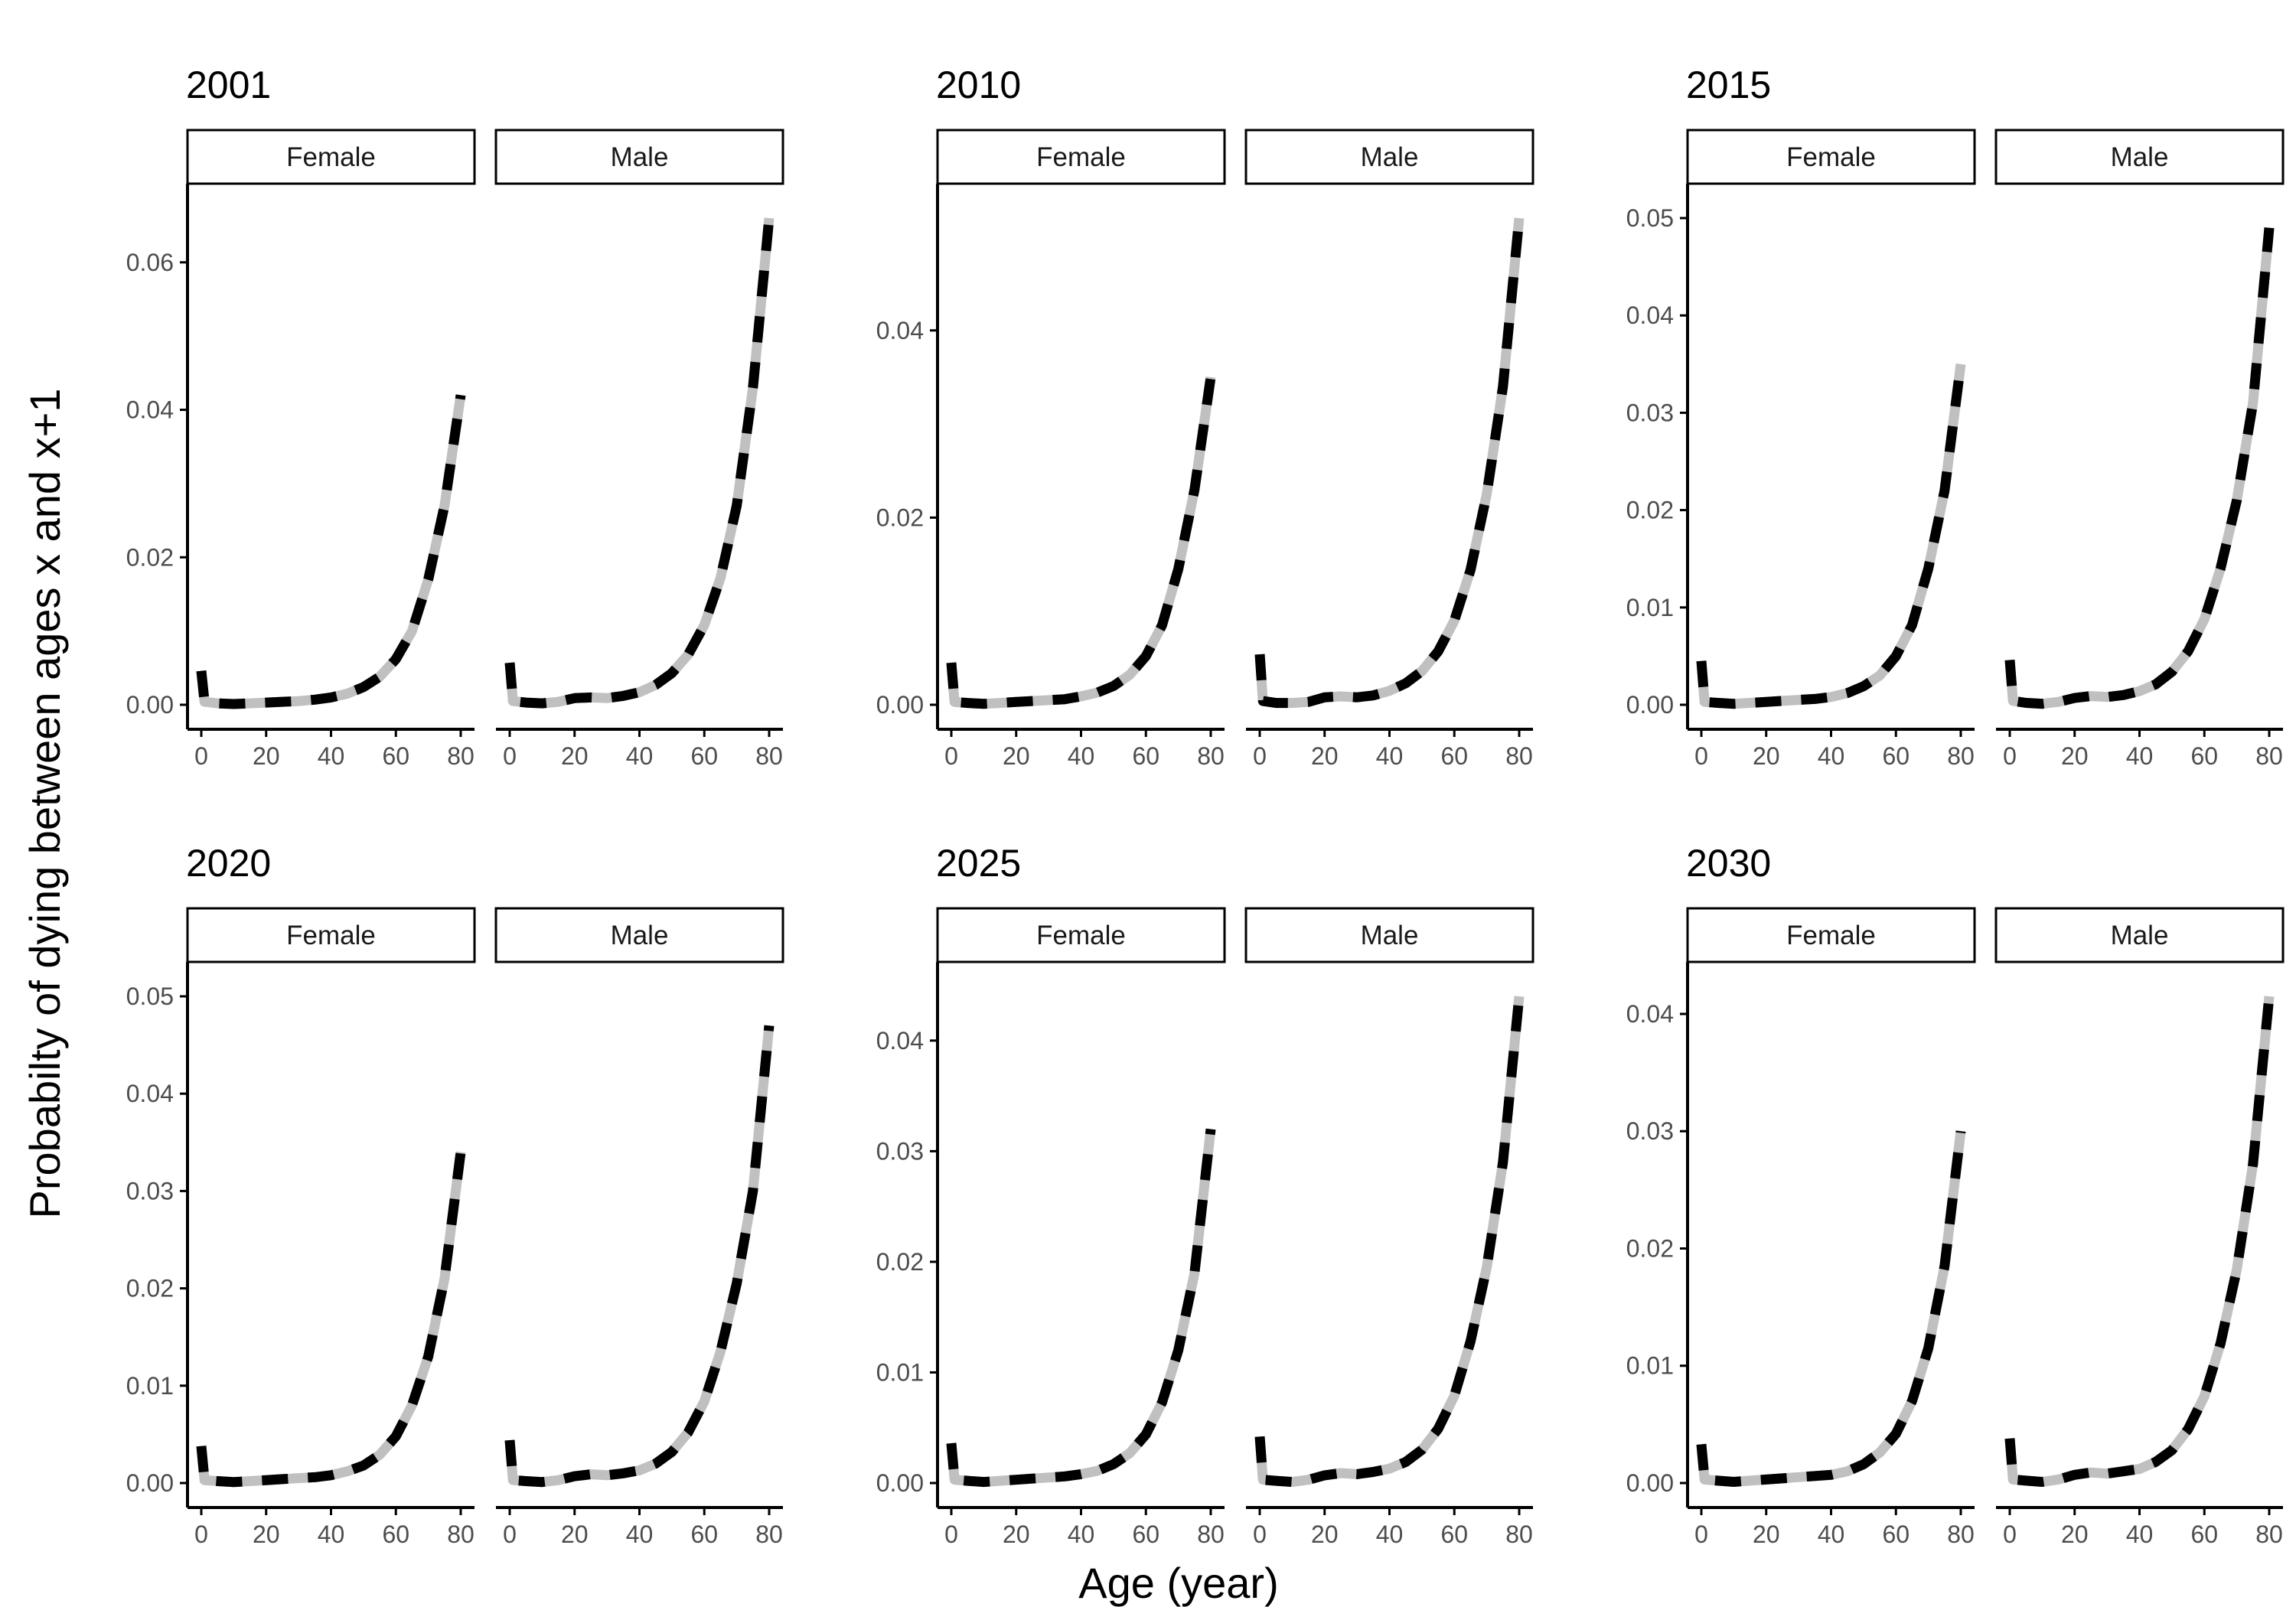 The image size is (2296, 1607). I want to click on panel-title: 2025, so click(978, 864).